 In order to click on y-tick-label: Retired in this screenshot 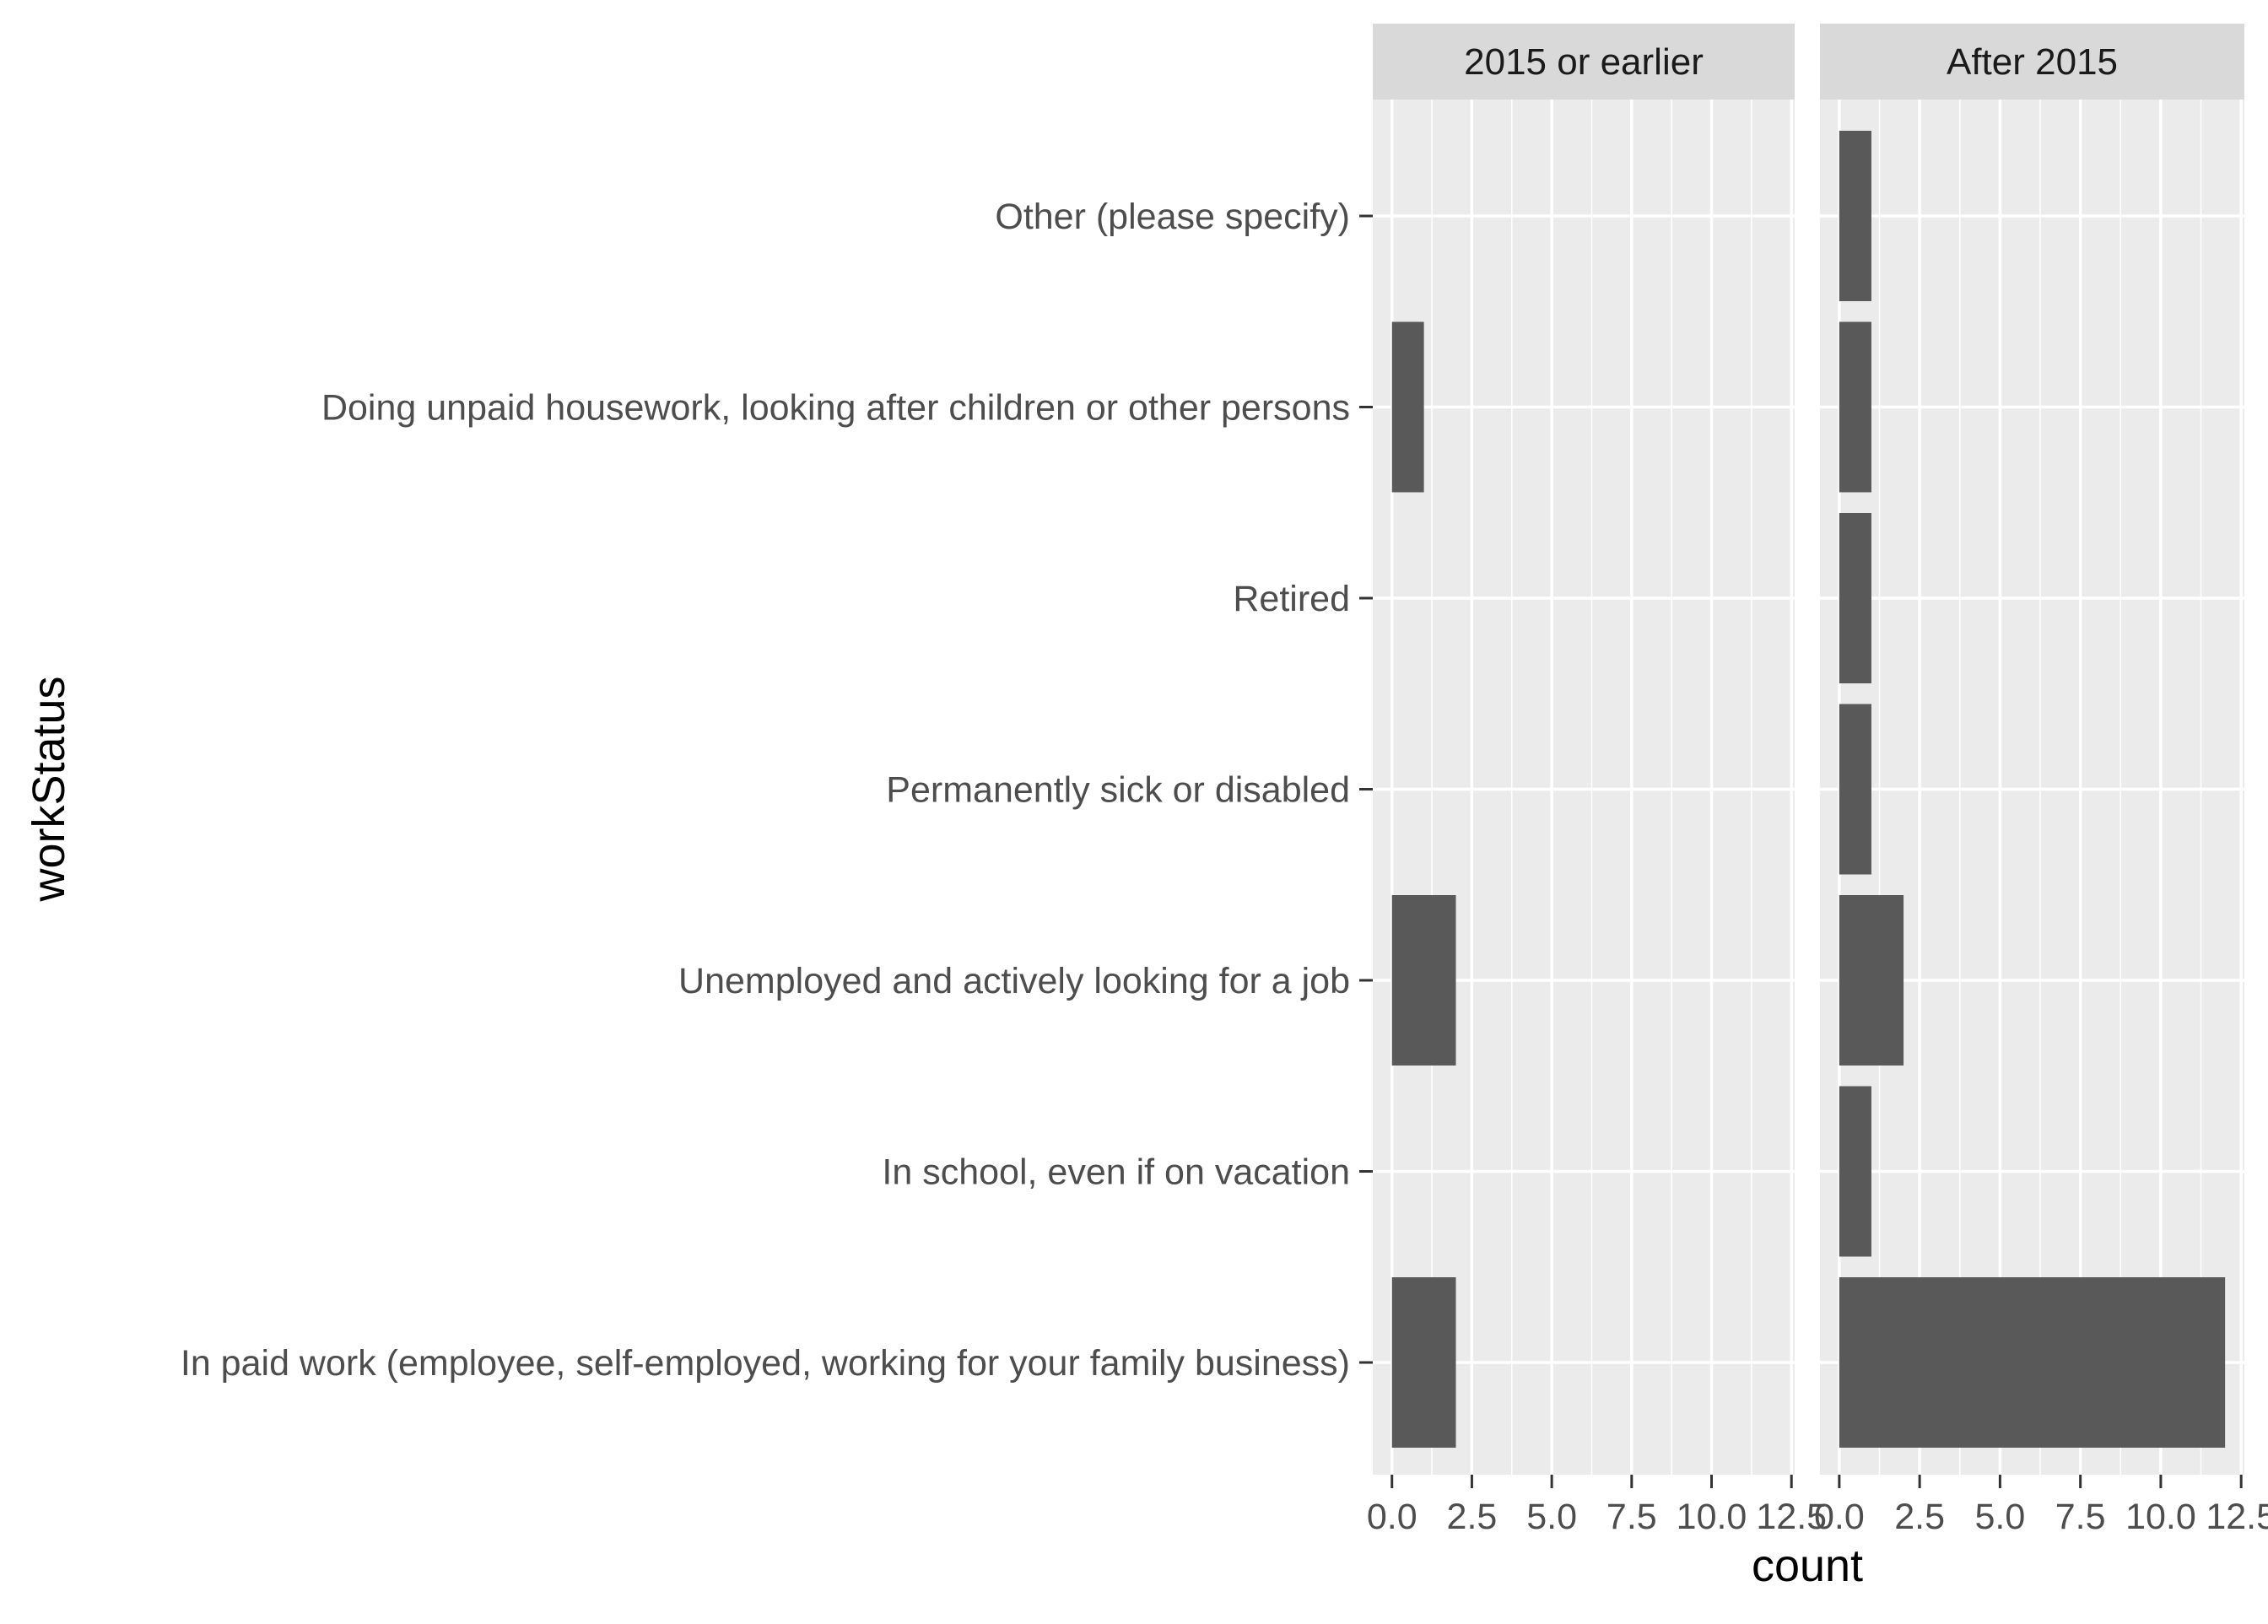, I will do `click(1291, 599)`.